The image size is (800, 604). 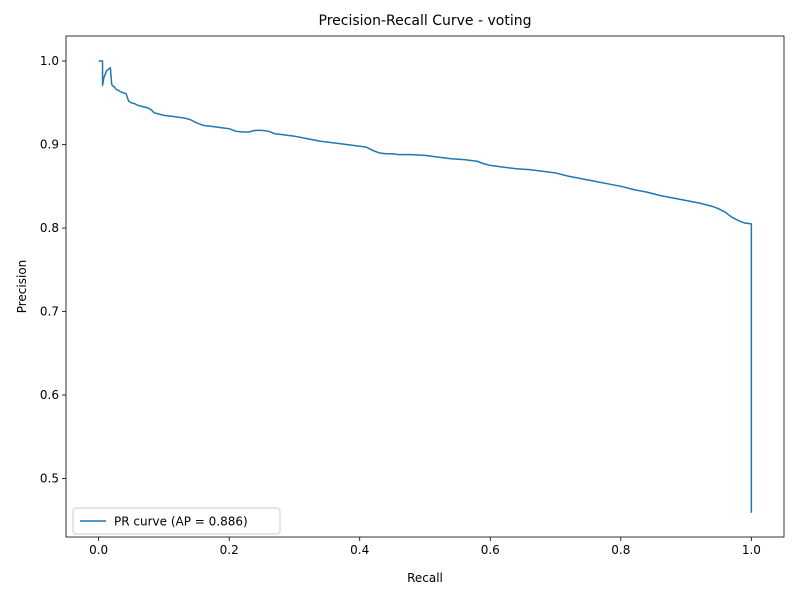 I want to click on legend-label: PR curve (AP = 0.886), so click(x=181, y=522).